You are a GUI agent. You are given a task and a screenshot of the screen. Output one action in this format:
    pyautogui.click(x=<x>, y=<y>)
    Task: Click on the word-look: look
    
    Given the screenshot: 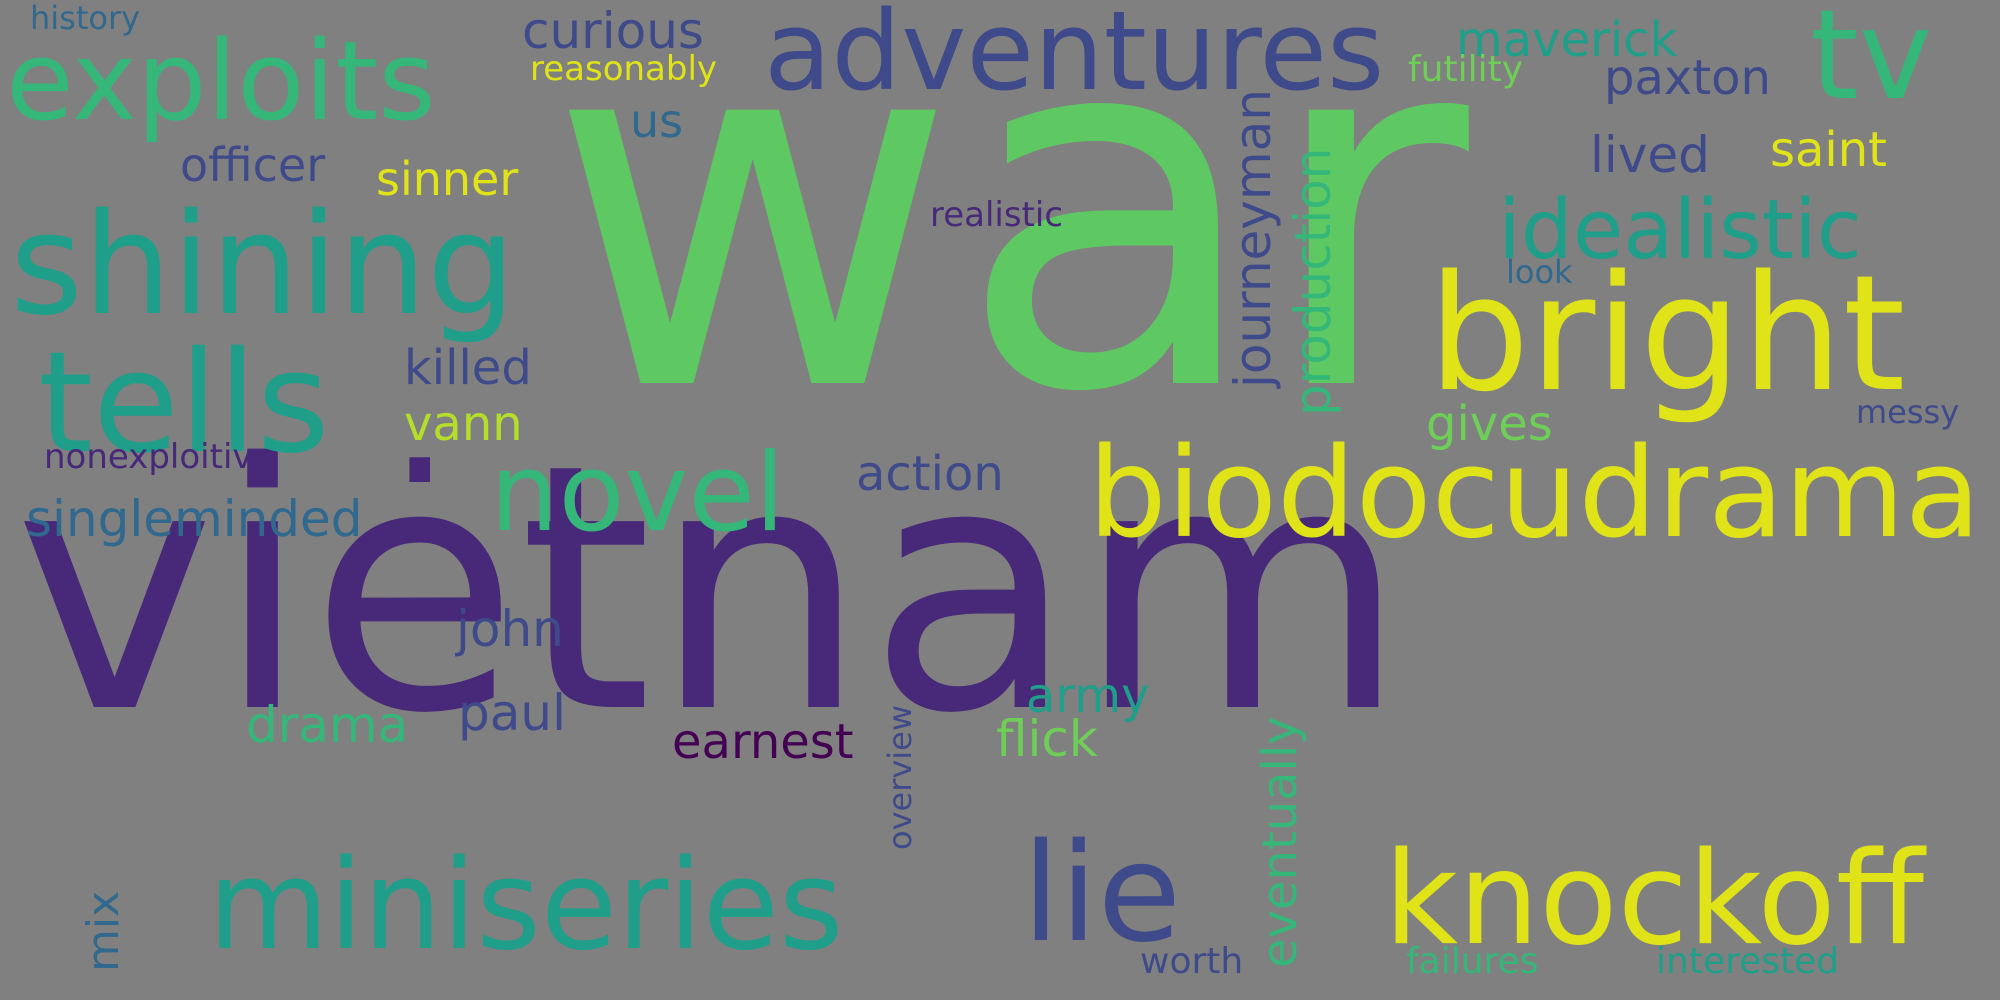 What is the action you would take?
    pyautogui.click(x=1539, y=272)
    